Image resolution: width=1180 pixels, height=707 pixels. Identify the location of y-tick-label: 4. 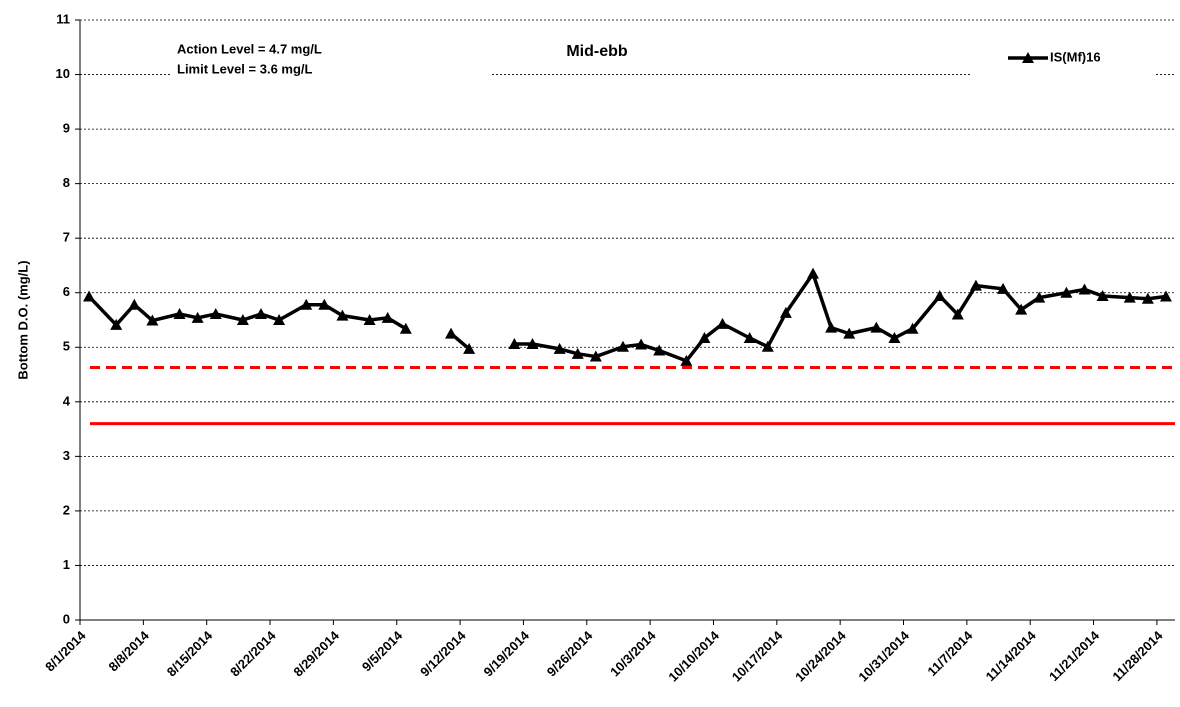
(67, 400).